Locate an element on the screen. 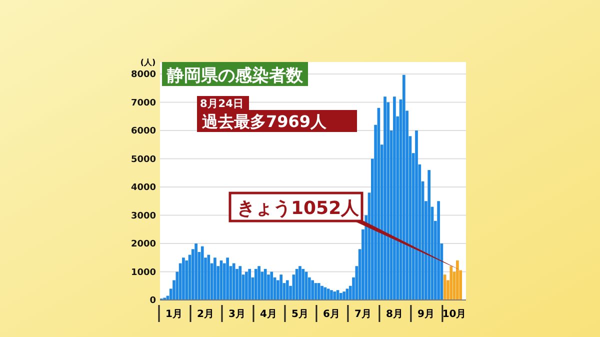  annotation: 8月24日 is located at coordinates (222, 104).